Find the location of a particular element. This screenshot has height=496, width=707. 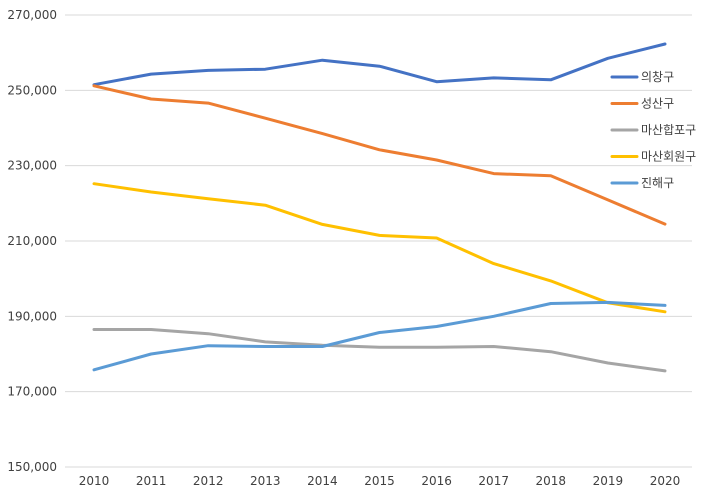

x-tick-label: 2017 is located at coordinates (493, 481).